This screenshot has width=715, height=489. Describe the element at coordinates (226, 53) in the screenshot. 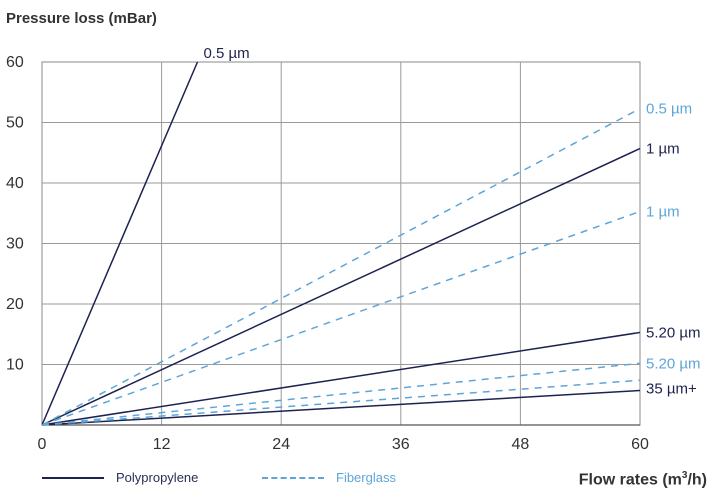

I see `series-label-polypropylene-0-5-m: 0.5 µm` at that location.